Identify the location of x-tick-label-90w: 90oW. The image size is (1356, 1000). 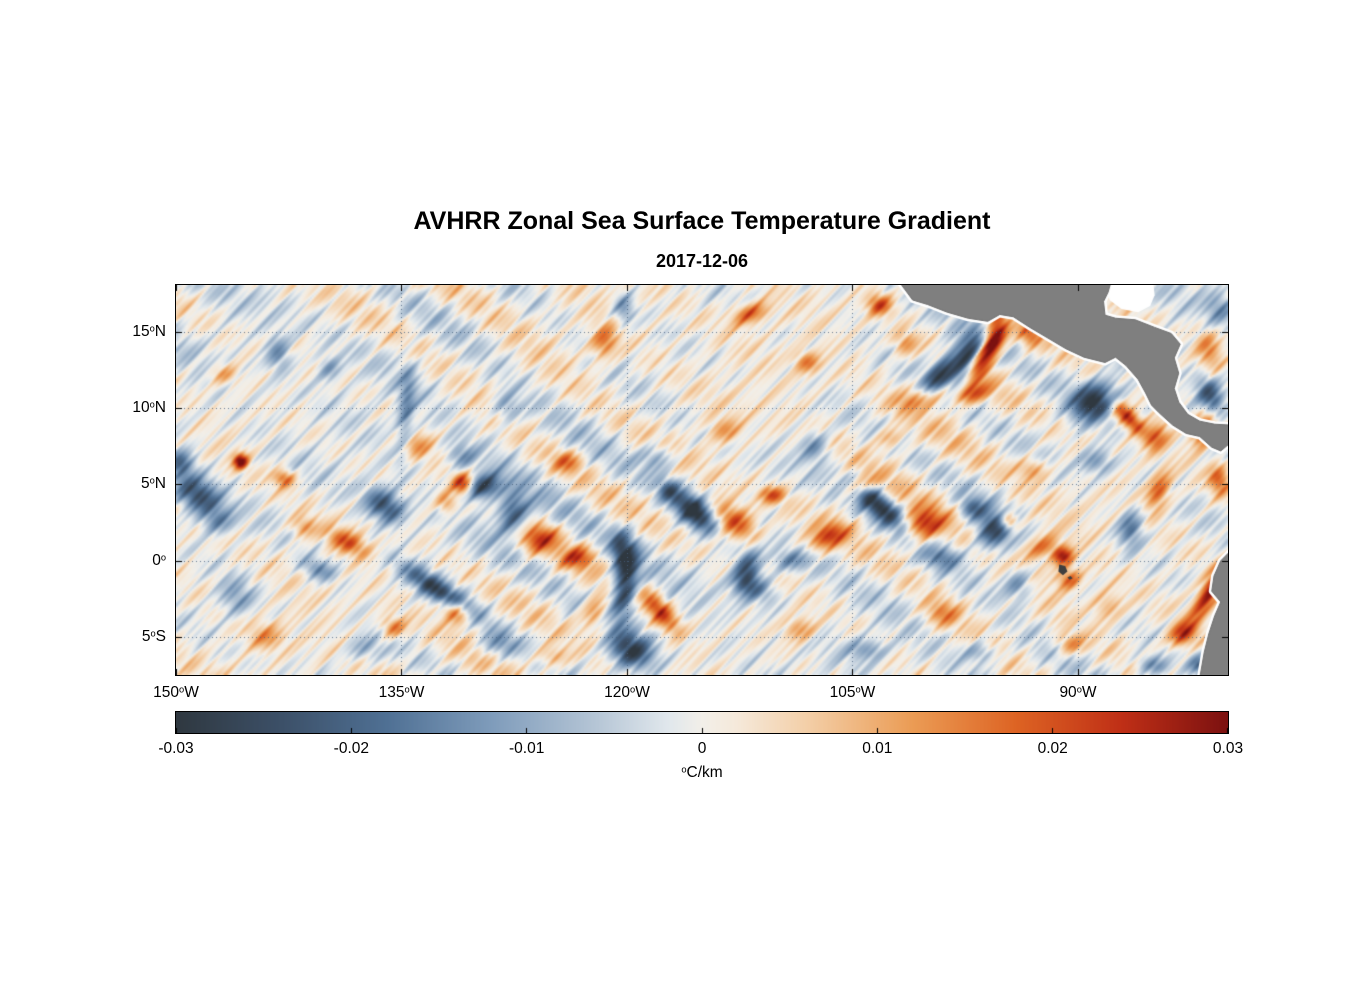
(1078, 692).